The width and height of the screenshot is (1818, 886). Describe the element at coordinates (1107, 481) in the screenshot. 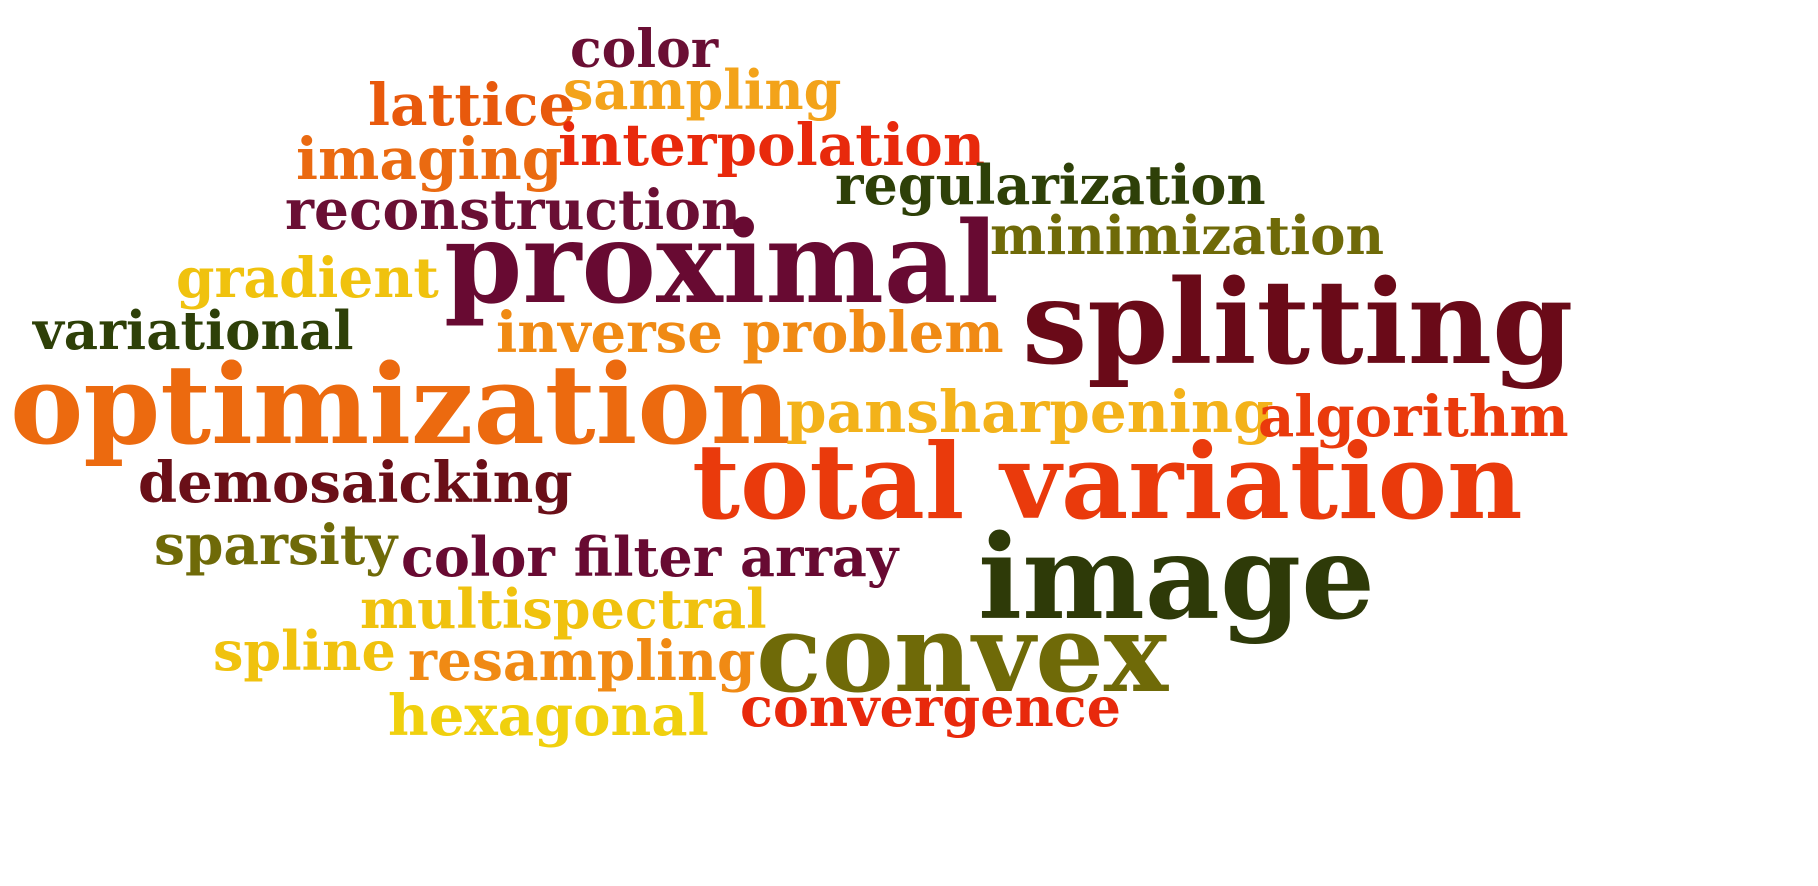

I see `word-total-variation: total variation` at that location.